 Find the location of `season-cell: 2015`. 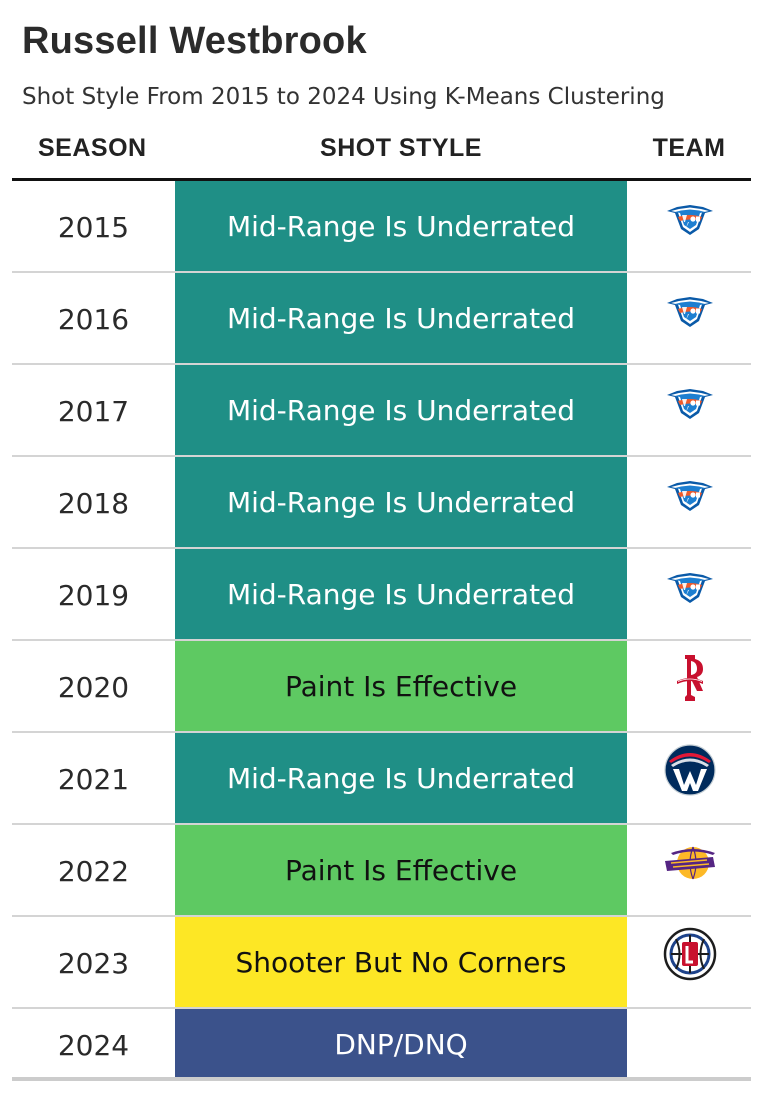

season-cell: 2015 is located at coordinates (93, 227).